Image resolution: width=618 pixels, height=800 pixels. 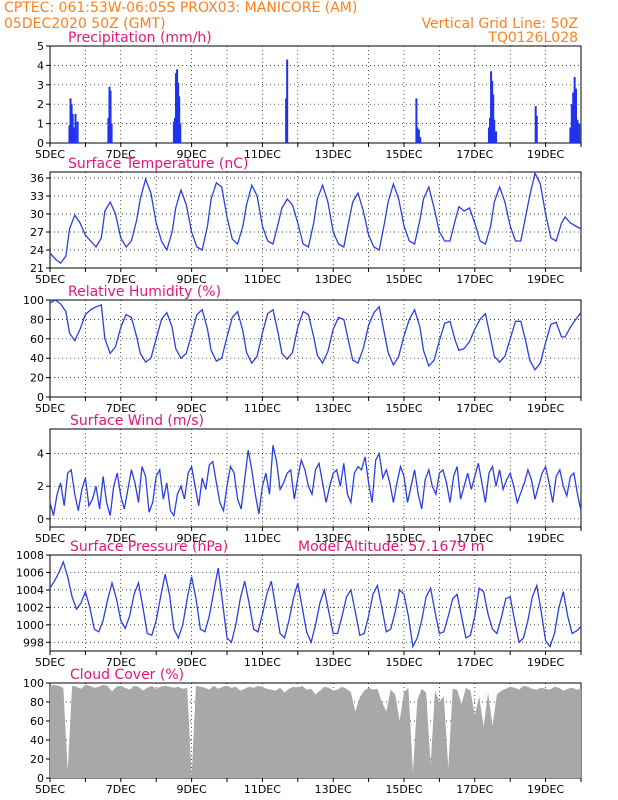 I want to click on y-tick-label: 21, so click(x=37, y=268).